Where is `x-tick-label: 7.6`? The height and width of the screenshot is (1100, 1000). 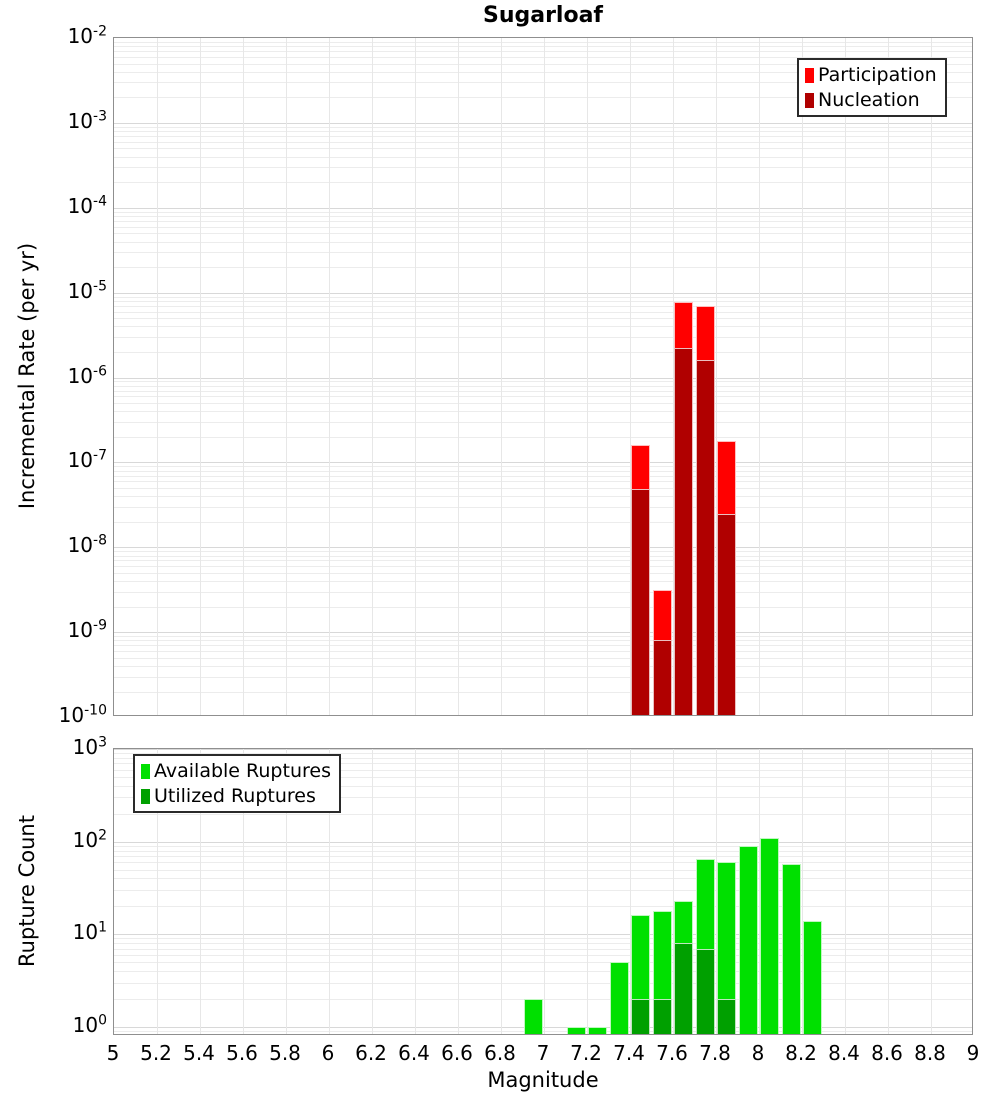
x-tick-label: 7.6 is located at coordinates (672, 1053).